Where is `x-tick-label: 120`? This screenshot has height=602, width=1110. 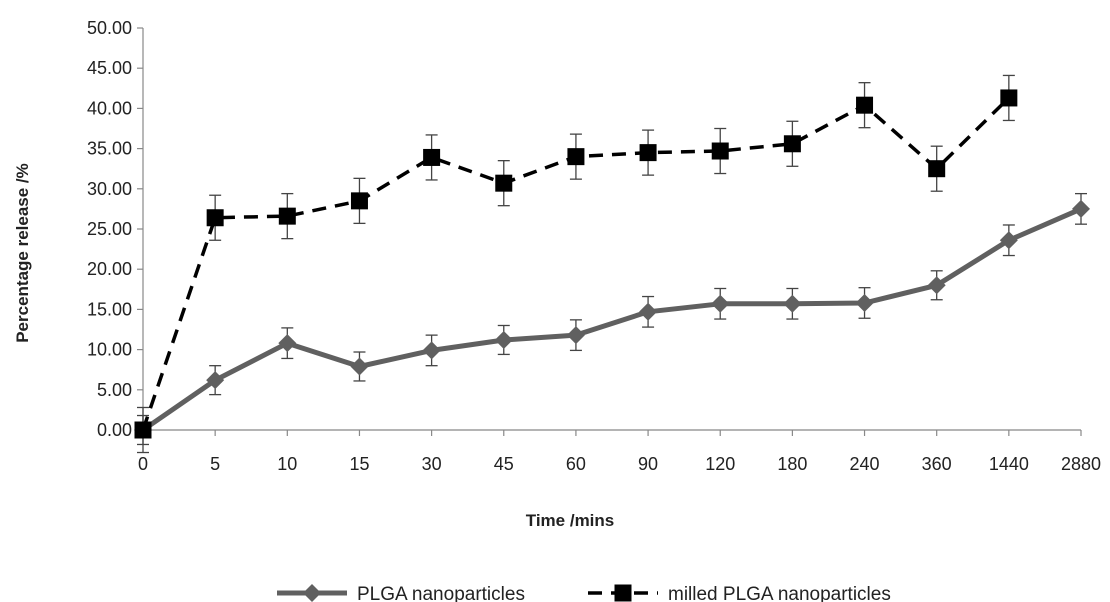 x-tick-label: 120 is located at coordinates (720, 464).